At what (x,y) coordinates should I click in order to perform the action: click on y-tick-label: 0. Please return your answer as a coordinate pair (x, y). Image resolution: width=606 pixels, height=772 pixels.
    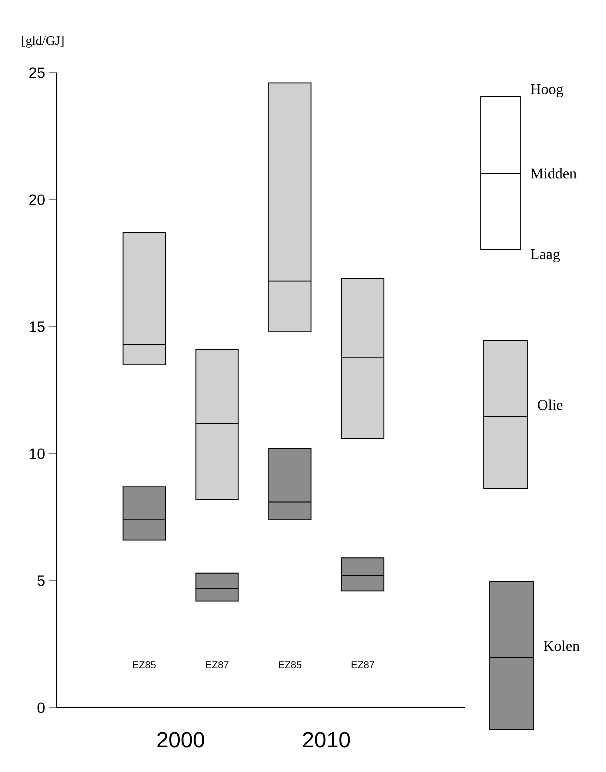
    Looking at the image, I should click on (41, 708).